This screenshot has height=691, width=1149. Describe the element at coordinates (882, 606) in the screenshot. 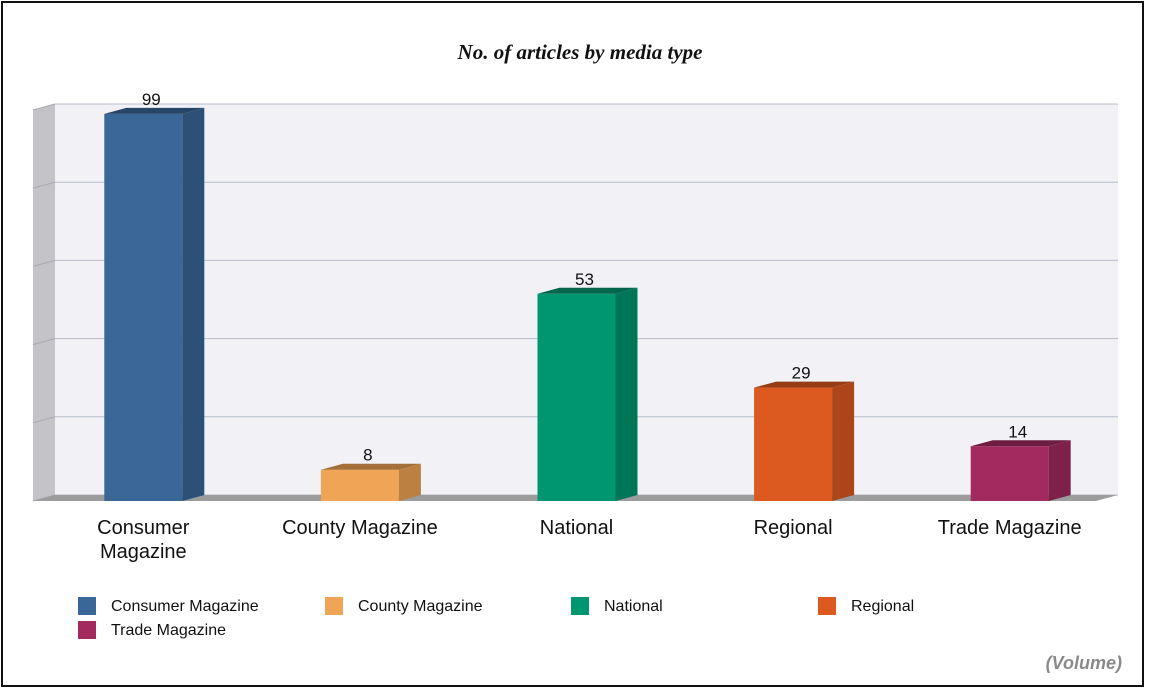

I see `legend-label: Regional` at that location.